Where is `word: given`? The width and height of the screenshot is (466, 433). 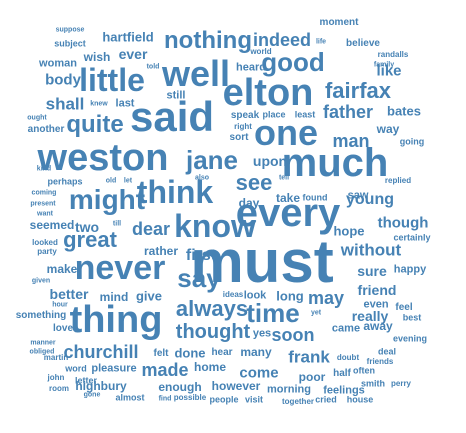 word: given is located at coordinates (41, 281).